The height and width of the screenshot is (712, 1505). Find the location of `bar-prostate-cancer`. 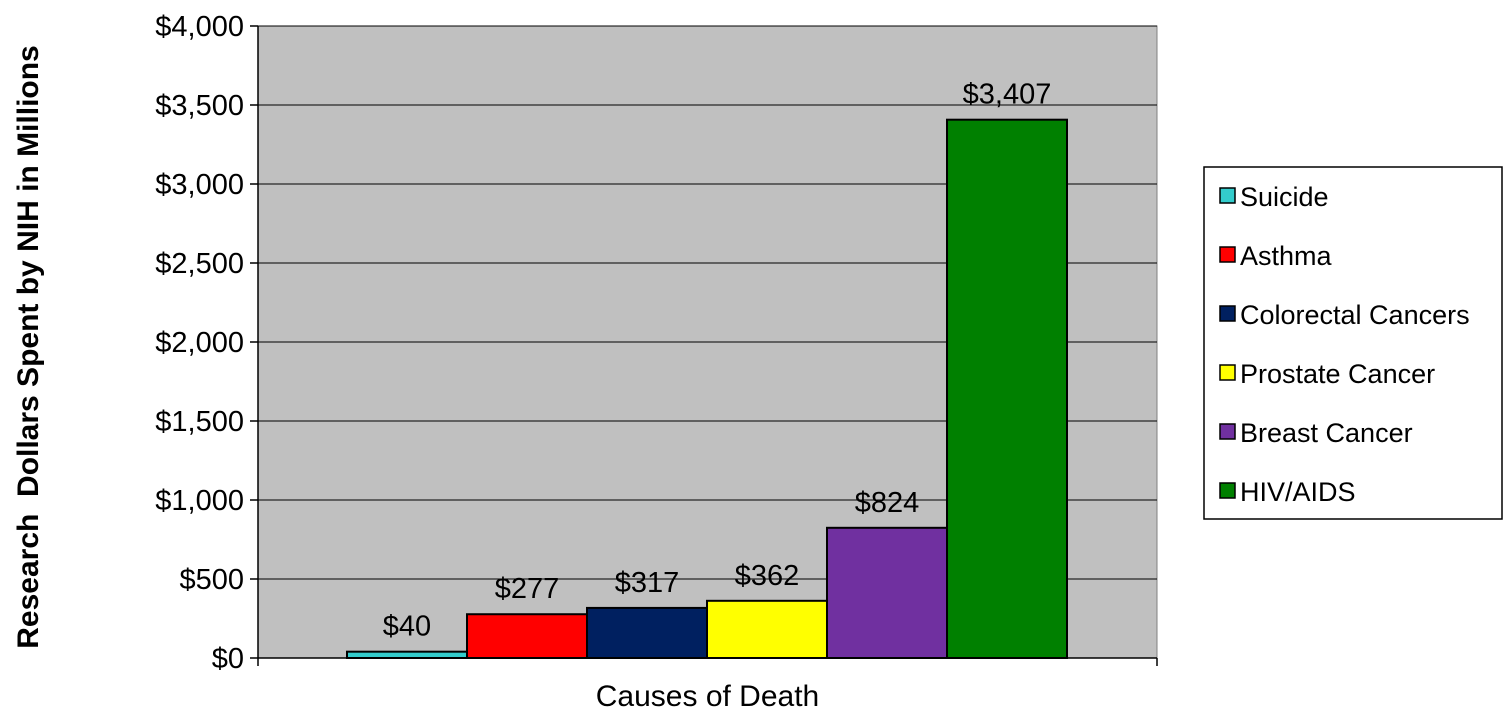

bar-prostate-cancer is located at coordinates (767, 629).